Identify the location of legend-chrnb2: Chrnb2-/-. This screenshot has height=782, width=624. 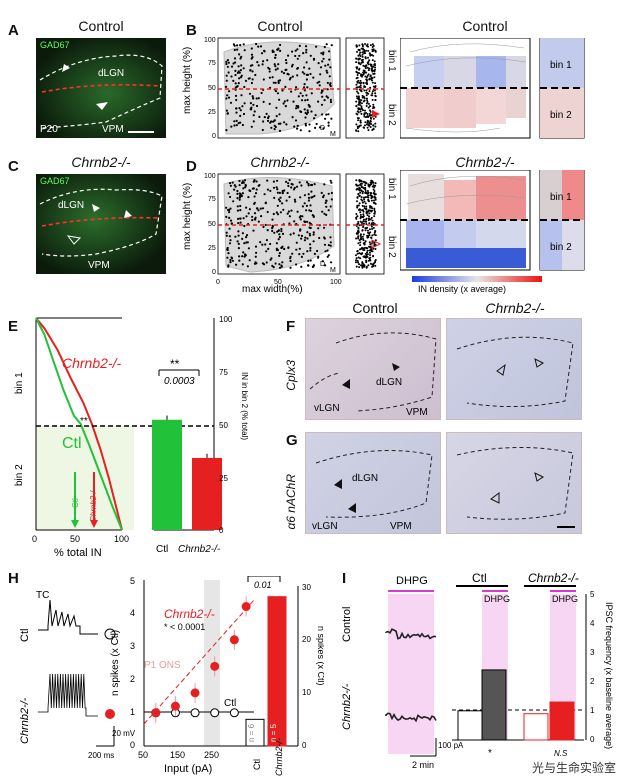
(91, 363).